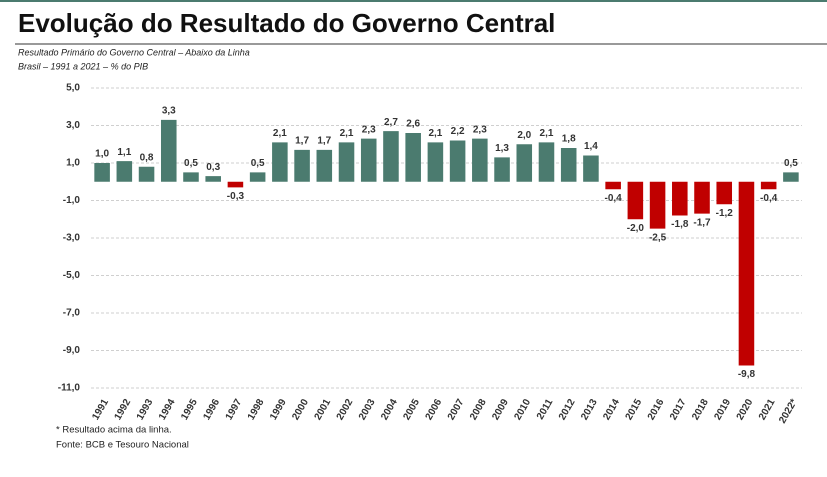  I want to click on x-tick-label: 2021, so click(767, 409).